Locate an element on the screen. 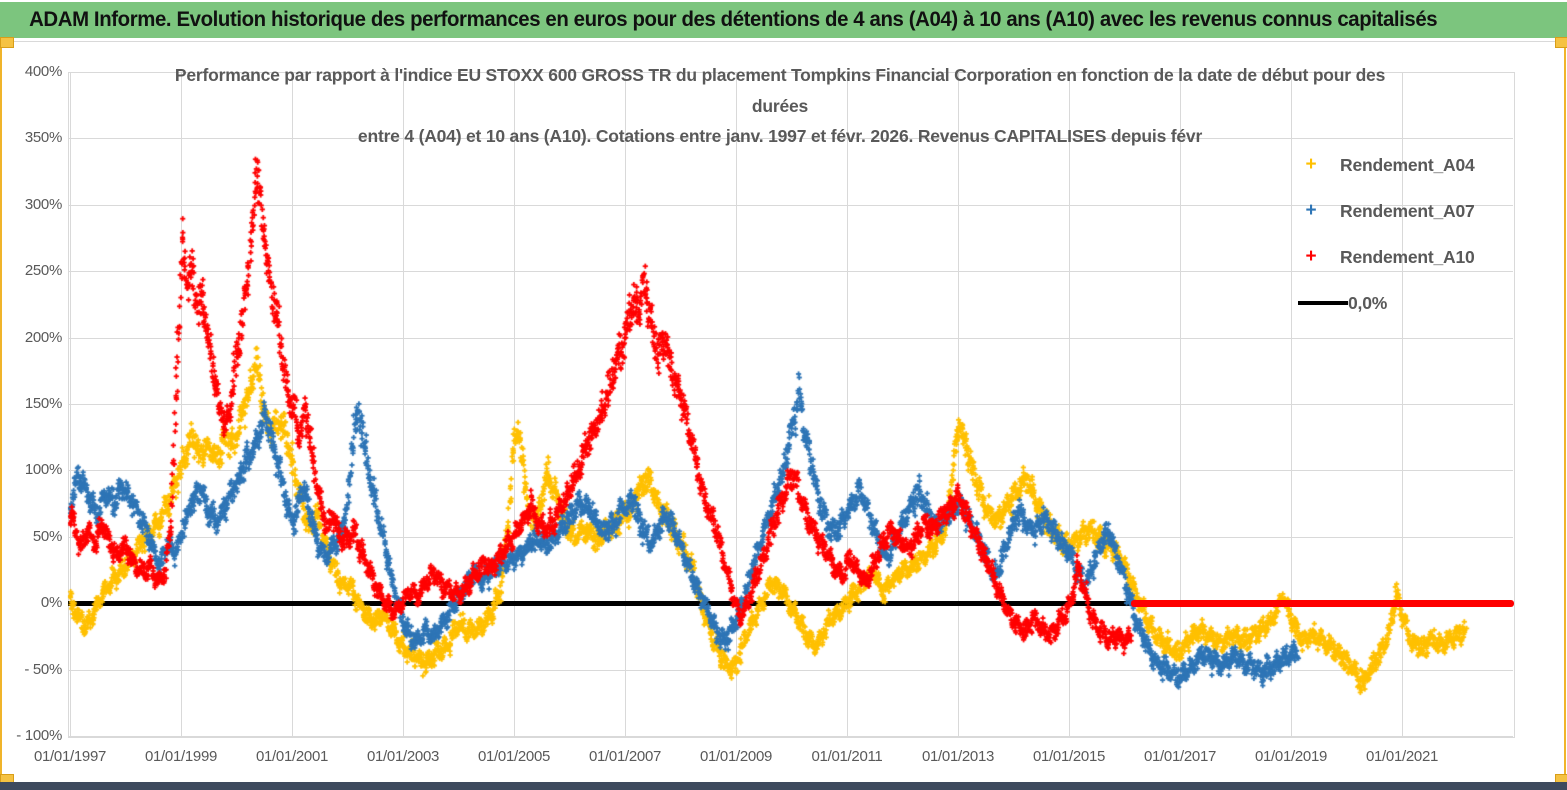 Image resolution: width=1567 pixels, height=790 pixels. legend-label: 0,0% is located at coordinates (1368, 302).